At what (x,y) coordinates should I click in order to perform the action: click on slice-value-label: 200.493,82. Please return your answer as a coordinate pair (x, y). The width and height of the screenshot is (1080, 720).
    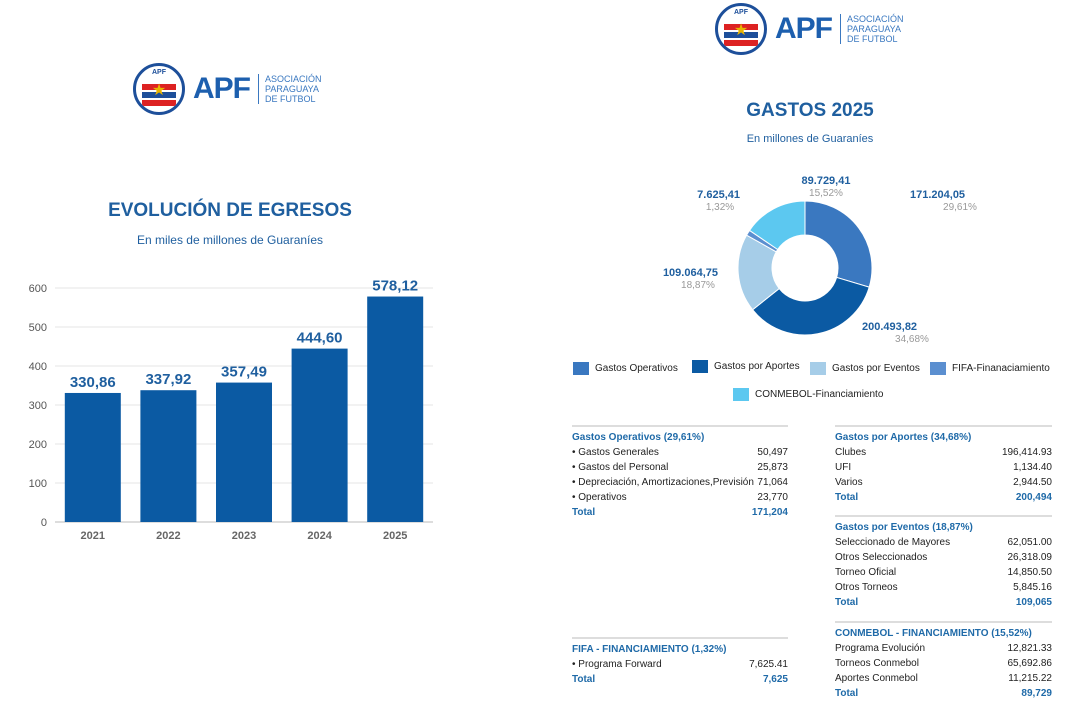
    Looking at the image, I should click on (889, 327).